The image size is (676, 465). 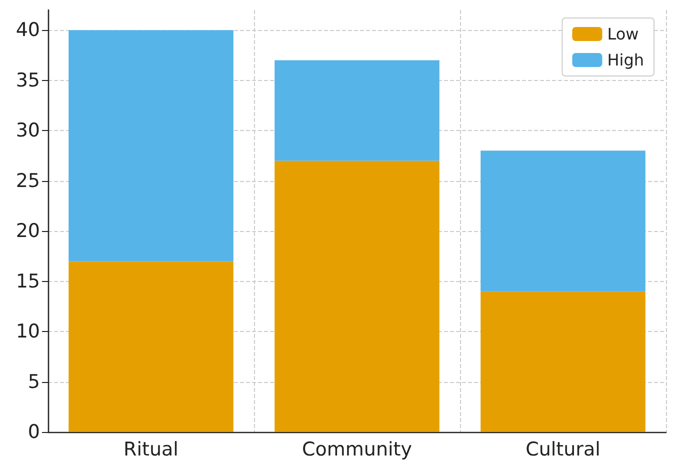 What do you see at coordinates (34, 381) in the screenshot?
I see `y-tick-label: 5` at bounding box center [34, 381].